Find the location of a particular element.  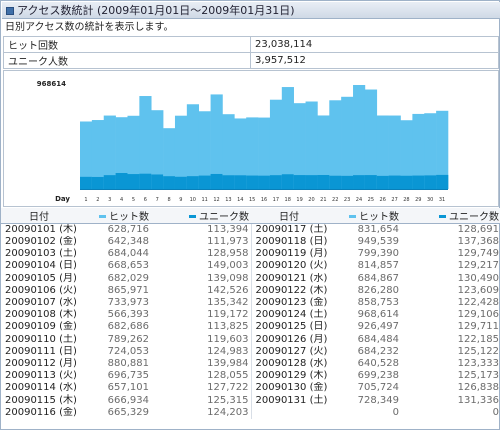

cell-unique: 129,106 is located at coordinates (478, 315).